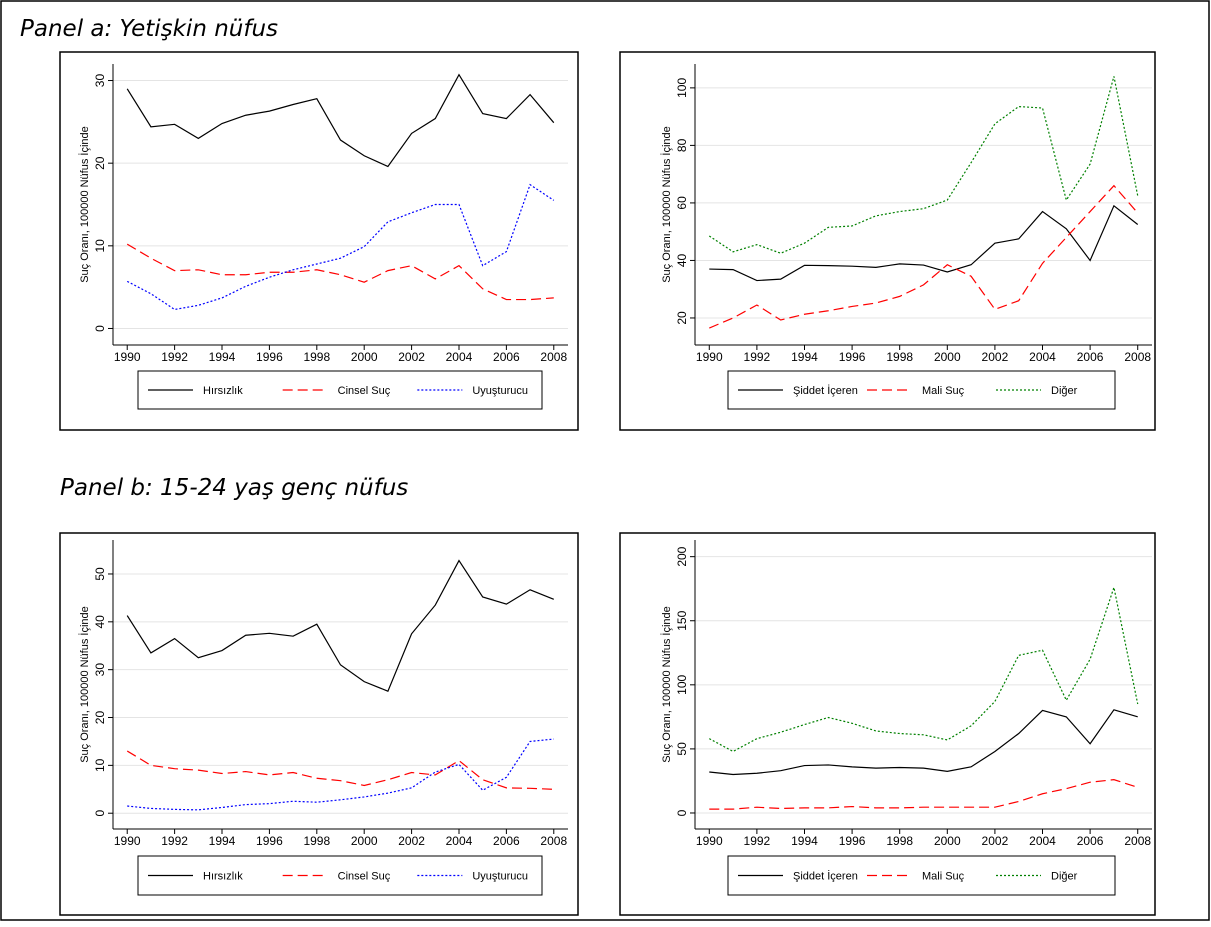  I want to click on panel-title: Panel a: Yetişkin nüfus, so click(149, 29).